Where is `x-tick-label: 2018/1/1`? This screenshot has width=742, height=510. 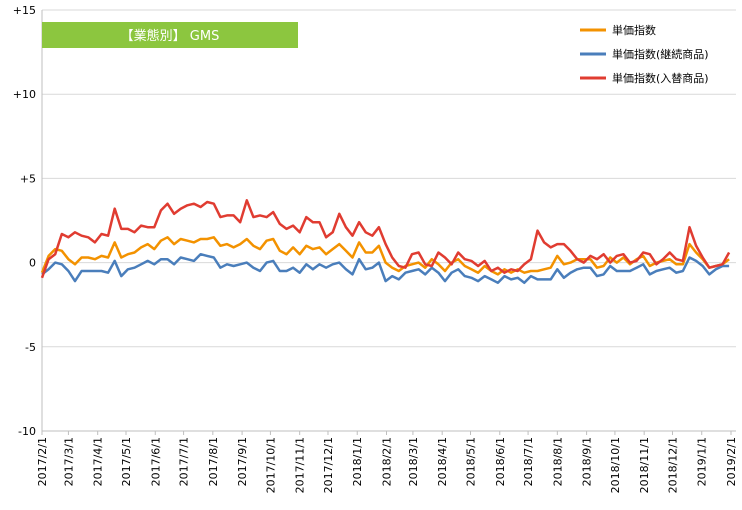
x-tick-label: 2018/1/1 is located at coordinates (357, 461).